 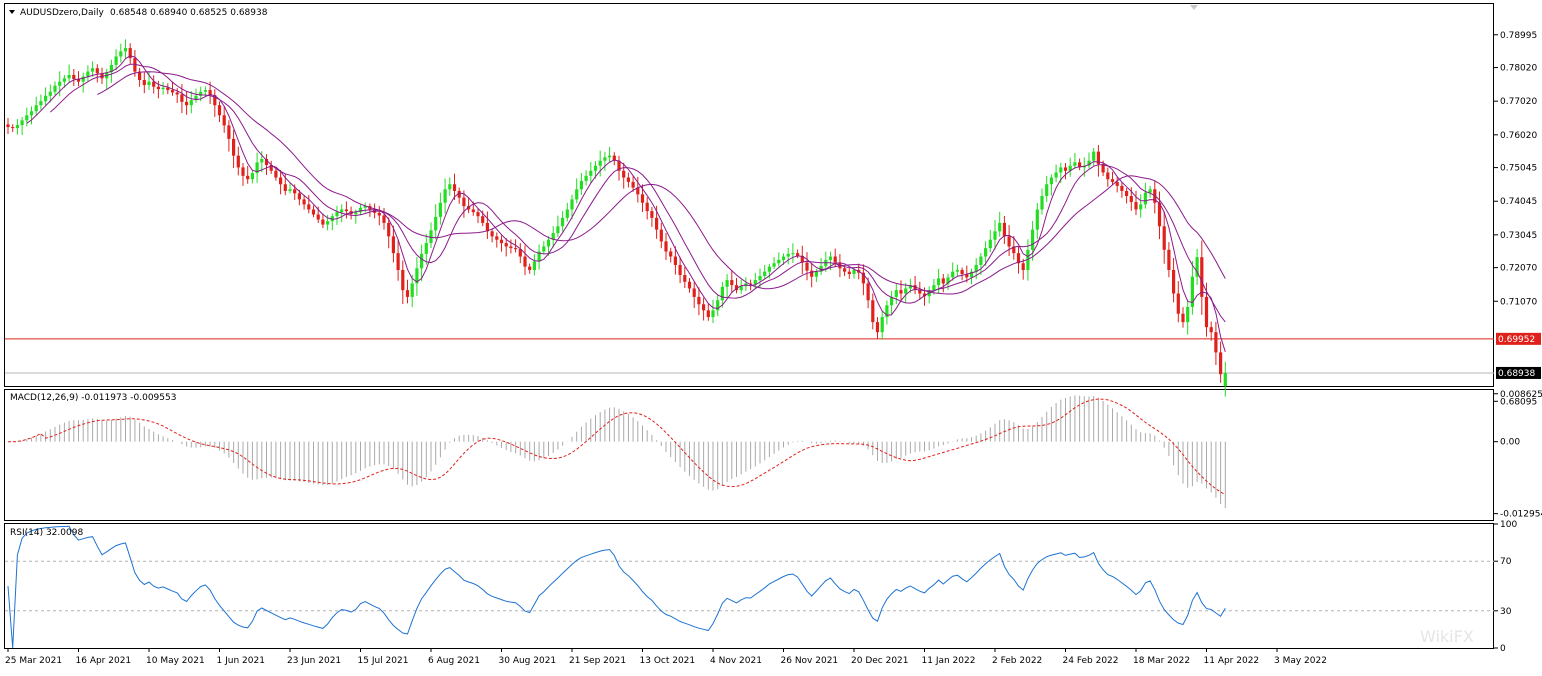 I want to click on rsi-tick-label: 70, so click(x=1506, y=562).